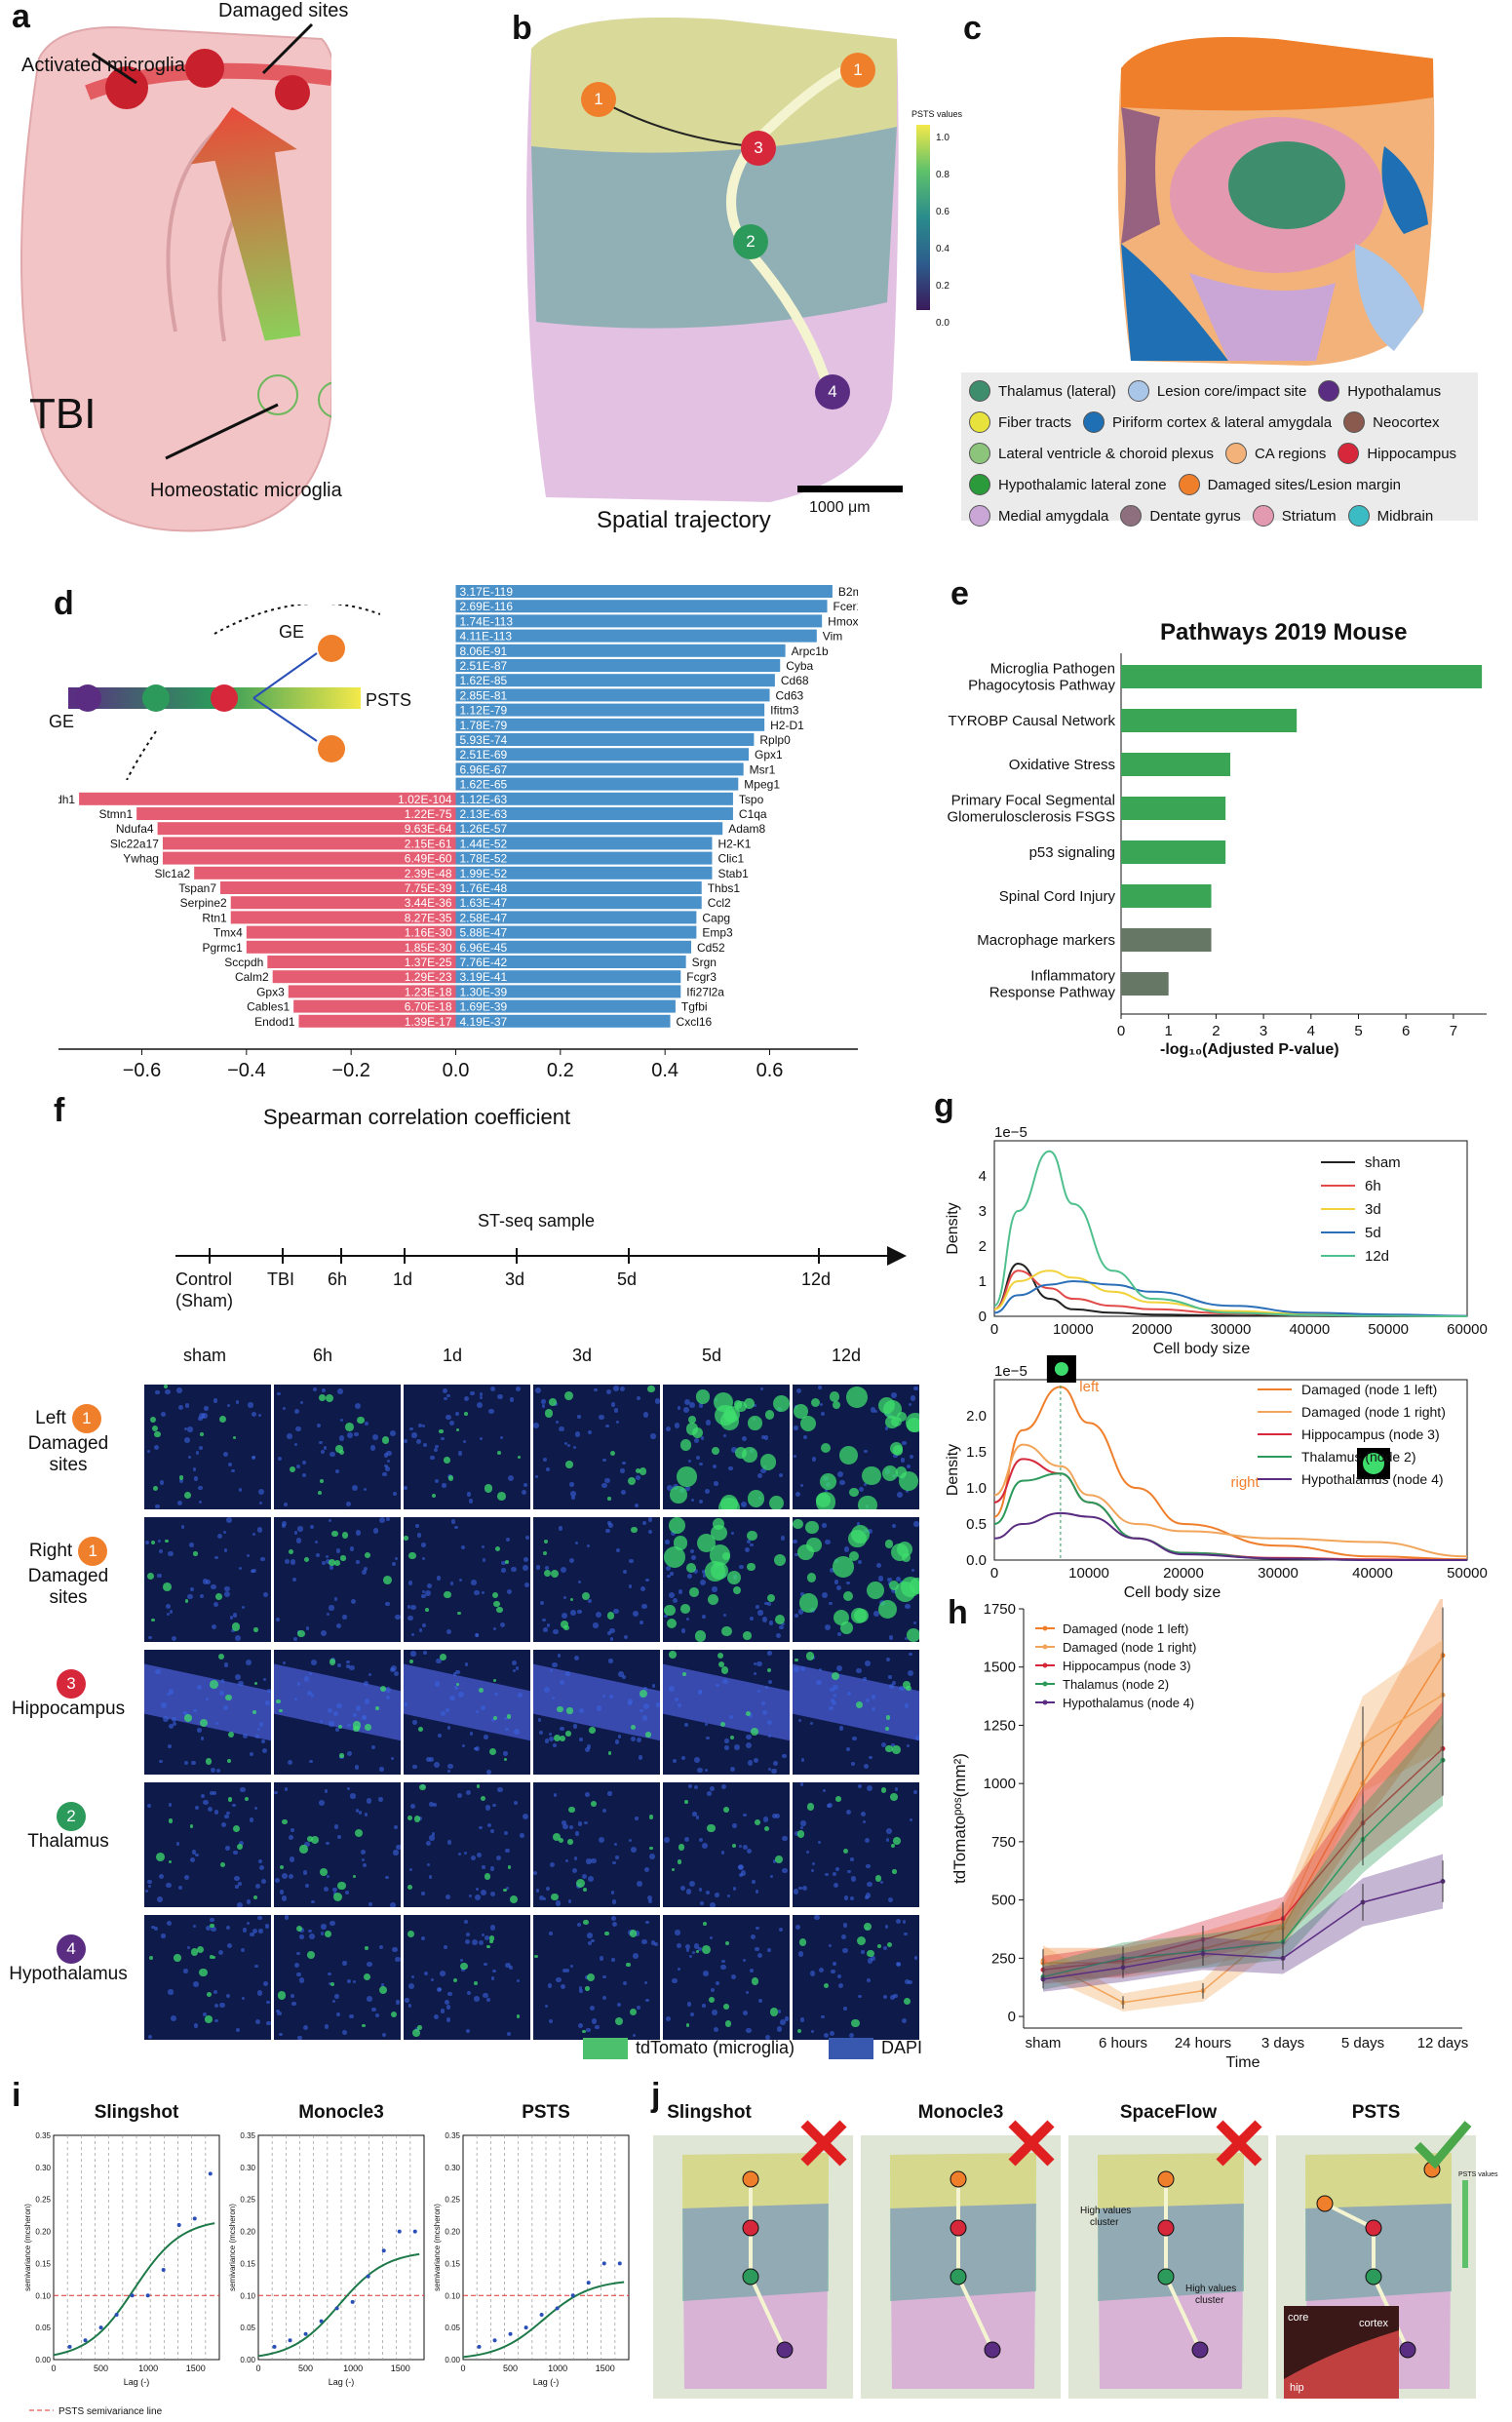  What do you see at coordinates (724, 888) in the screenshot?
I see `gene-label: Thbs1` at bounding box center [724, 888].